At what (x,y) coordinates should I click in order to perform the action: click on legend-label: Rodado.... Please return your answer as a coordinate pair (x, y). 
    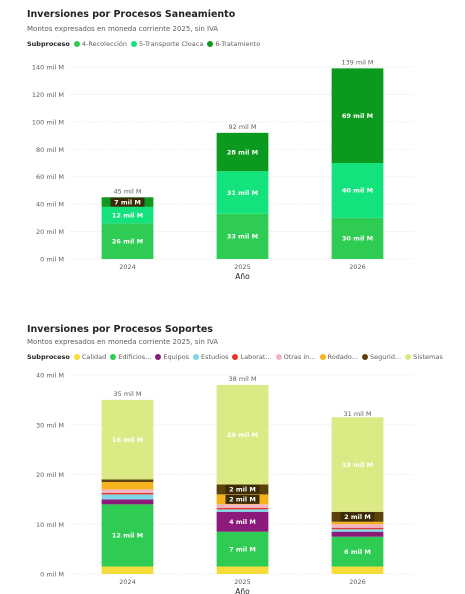
    Looking at the image, I should click on (343, 357).